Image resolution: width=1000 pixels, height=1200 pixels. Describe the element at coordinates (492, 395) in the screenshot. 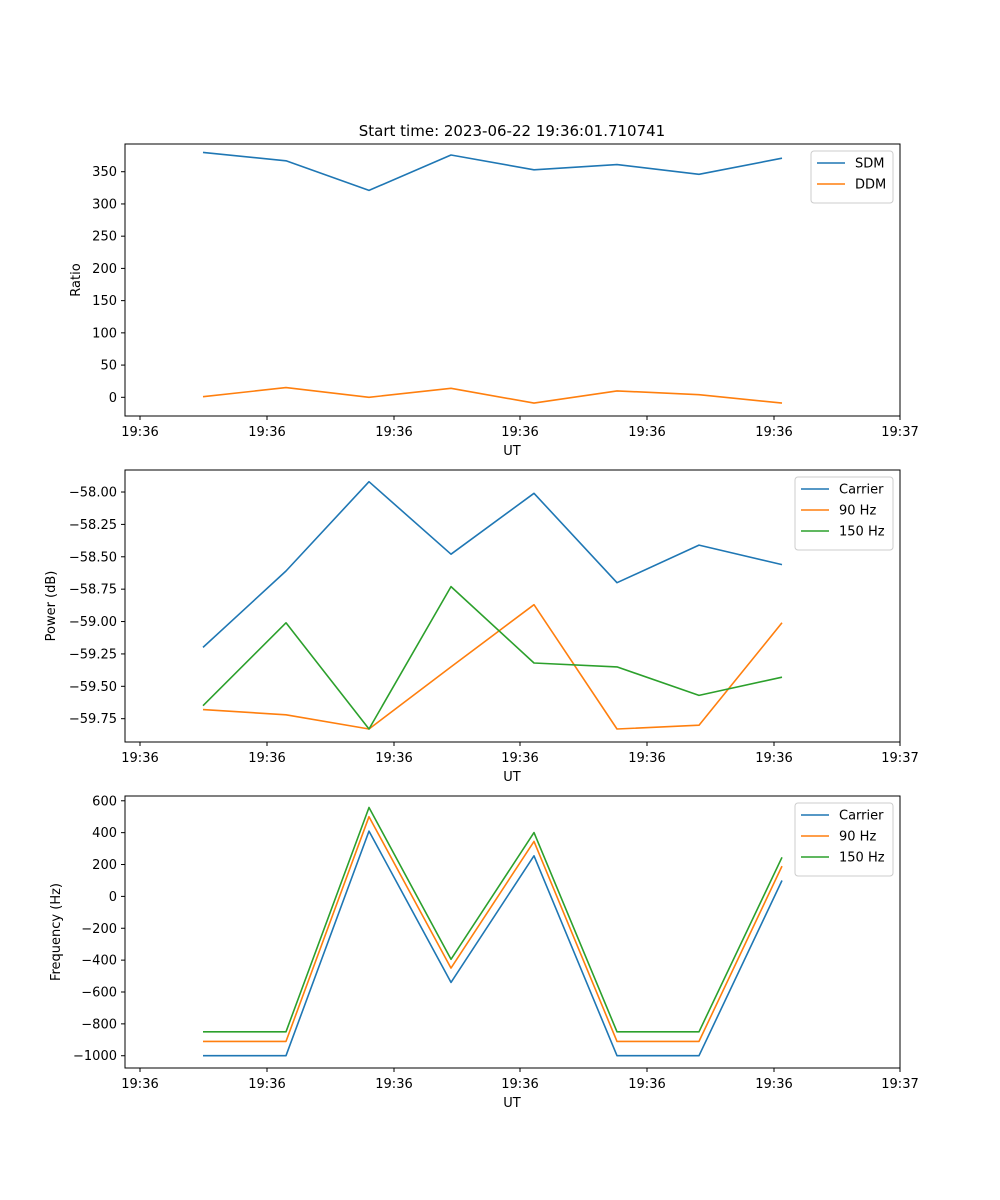

I see `series-line-ddm` at that location.